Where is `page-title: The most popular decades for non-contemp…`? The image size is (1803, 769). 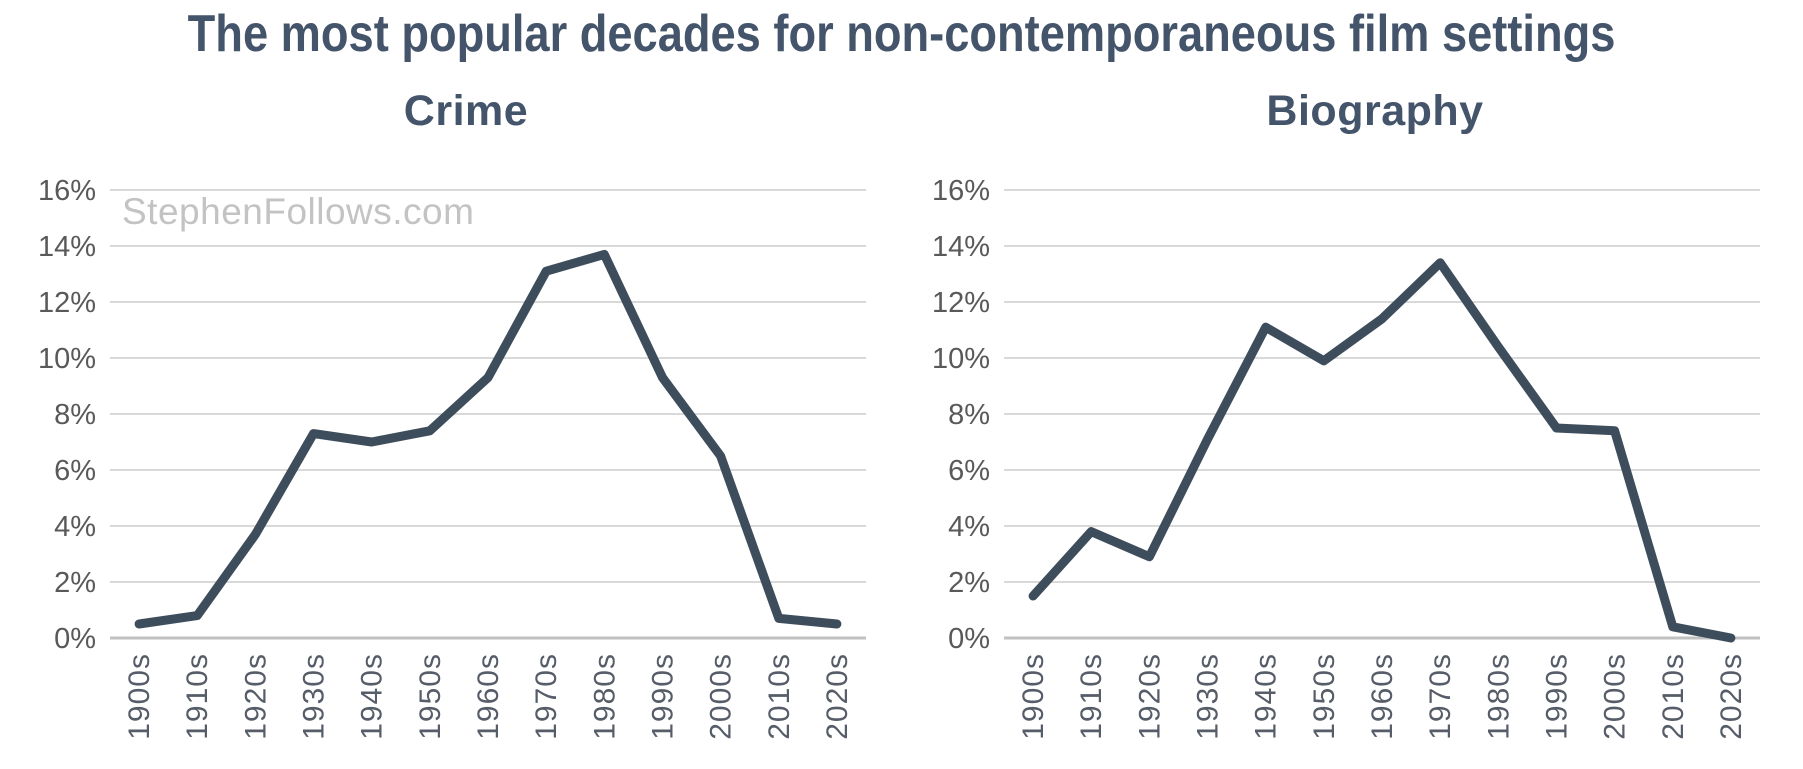
page-title: The most popular decades for non-contemp… is located at coordinates (901, 34).